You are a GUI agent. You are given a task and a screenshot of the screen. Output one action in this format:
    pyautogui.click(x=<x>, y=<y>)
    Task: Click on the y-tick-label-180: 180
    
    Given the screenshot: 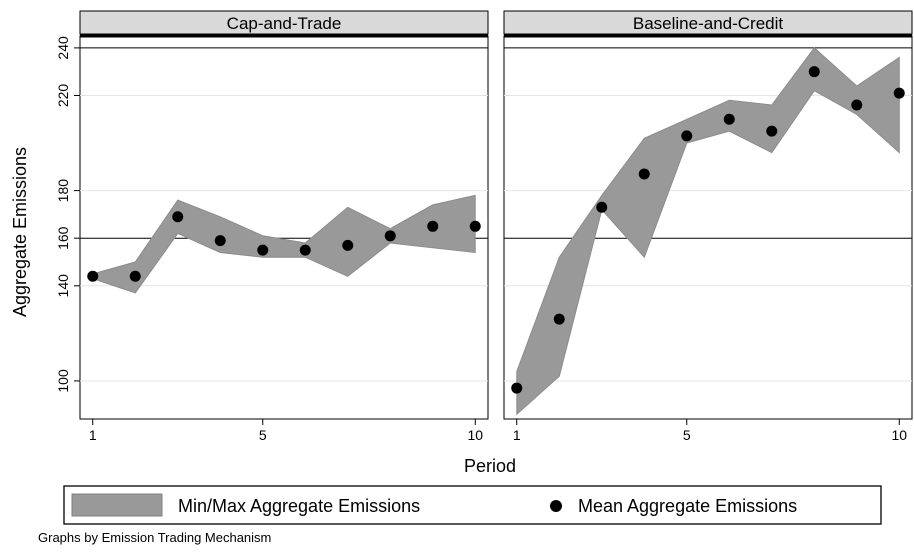 What is the action you would take?
    pyautogui.click(x=63, y=191)
    